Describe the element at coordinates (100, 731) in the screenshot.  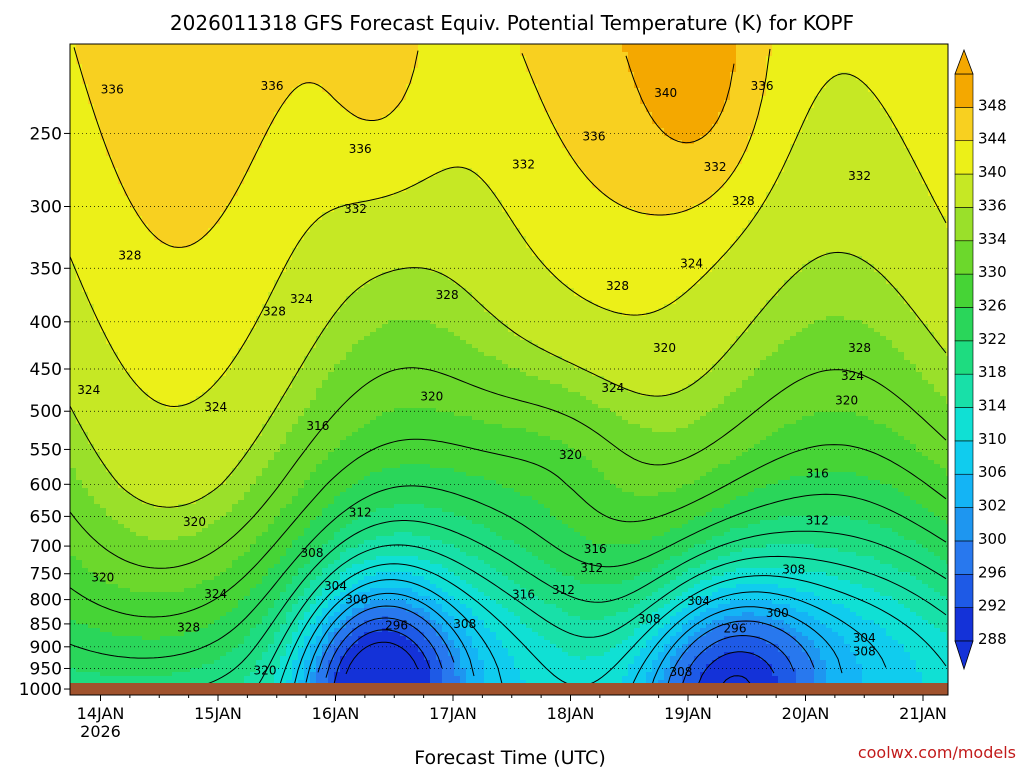
I see `x-tick-year: 2026` at that location.